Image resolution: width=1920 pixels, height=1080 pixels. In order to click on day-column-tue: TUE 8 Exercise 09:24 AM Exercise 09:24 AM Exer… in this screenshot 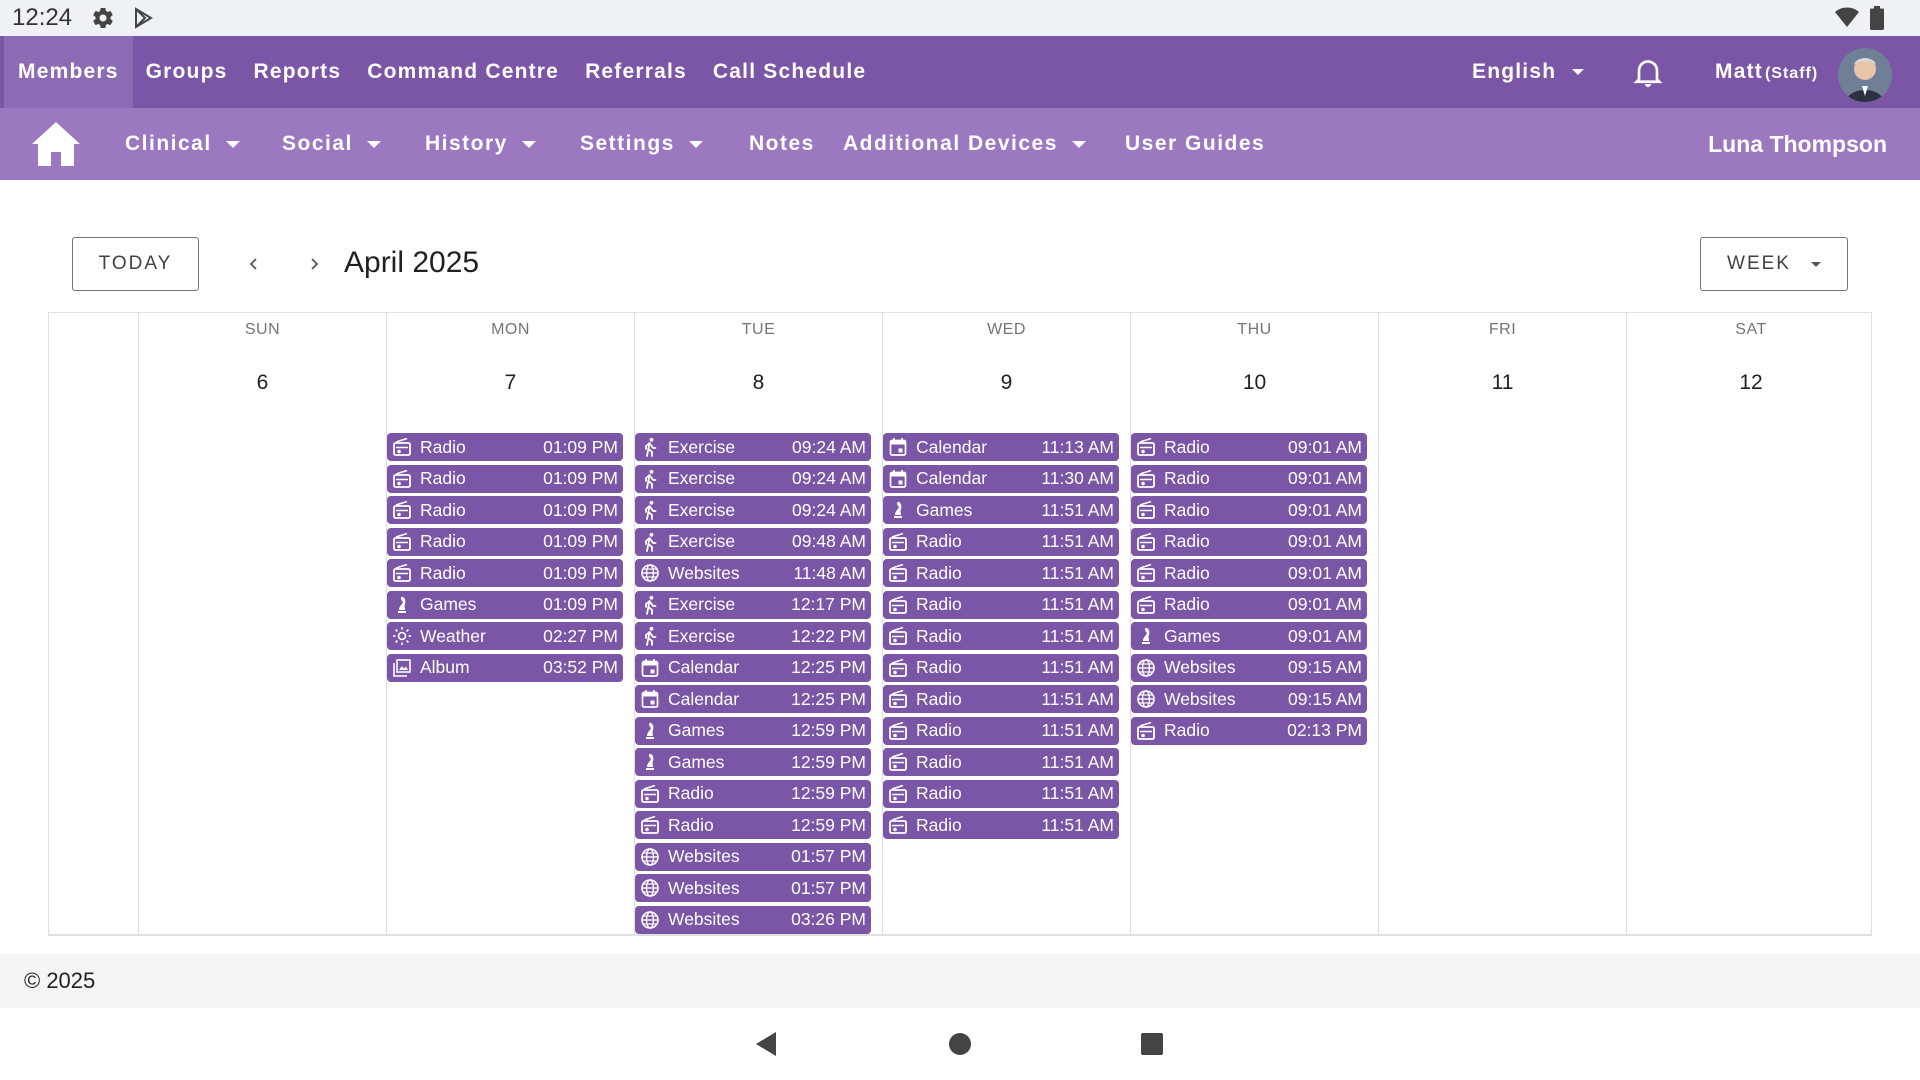, I will do `click(759, 624)`.